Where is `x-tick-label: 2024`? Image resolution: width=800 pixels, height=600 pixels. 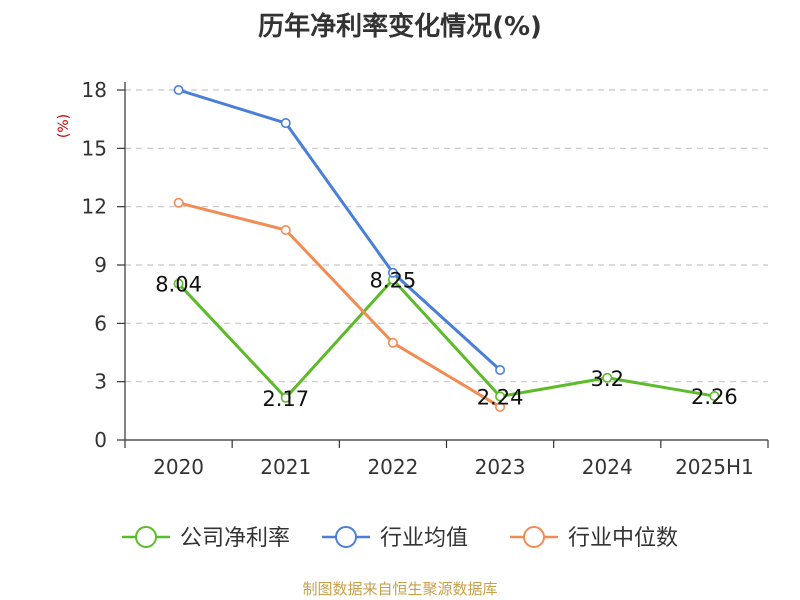 x-tick-label: 2024 is located at coordinates (607, 467).